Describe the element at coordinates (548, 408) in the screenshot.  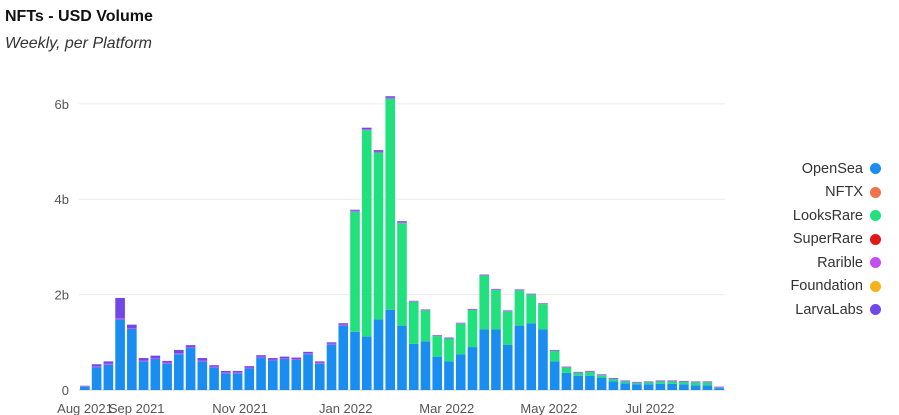
I see `x-tick-label: May 2022` at that location.